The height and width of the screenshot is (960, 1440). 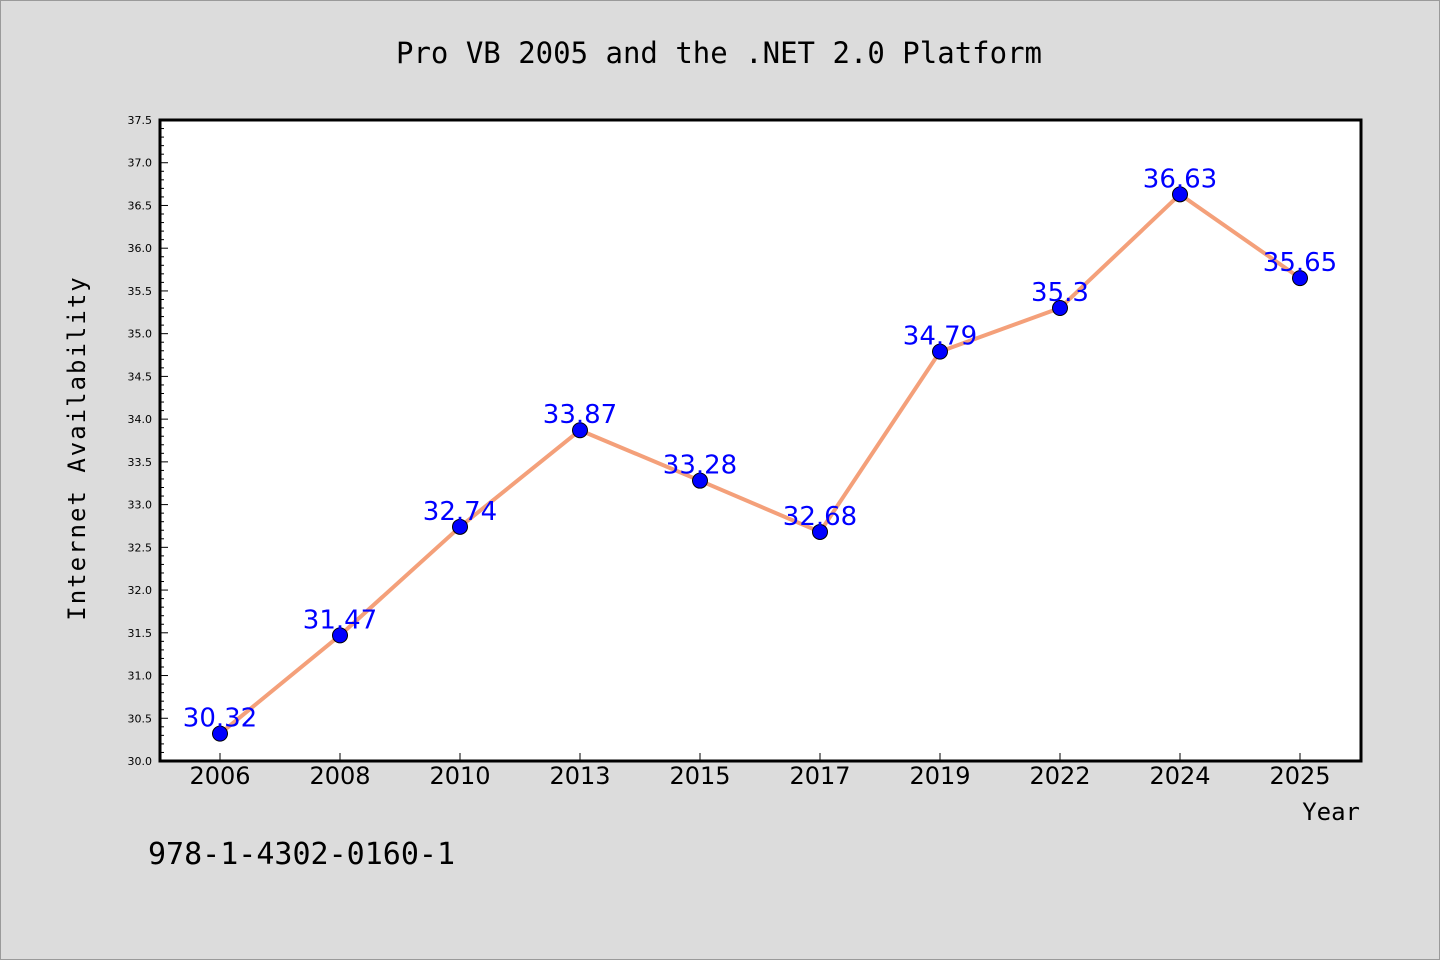 I want to click on x-tick-label: 2015, so click(x=699, y=776).